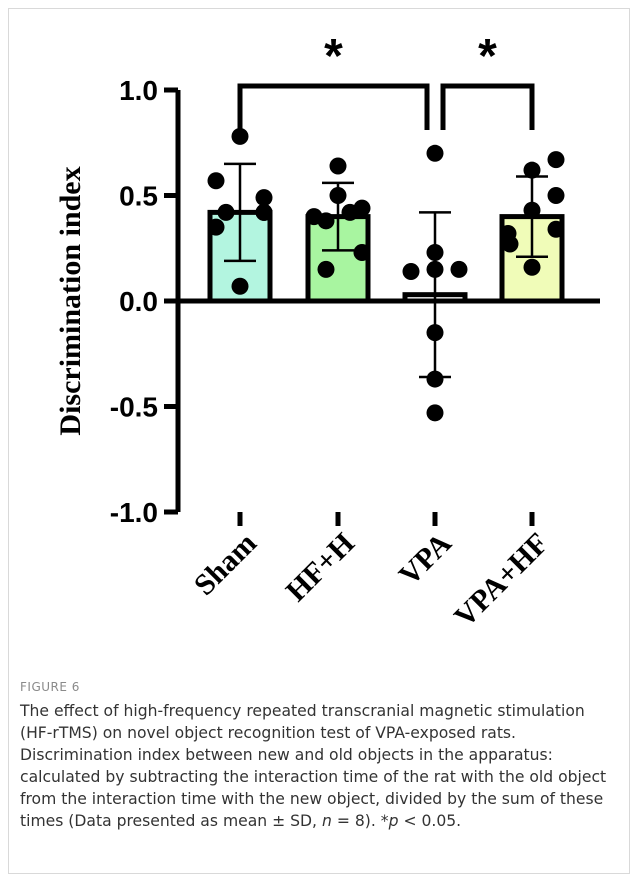 This screenshot has height=883, width=641. I want to click on x-tick-label: VPA+HF, so click(501, 580).